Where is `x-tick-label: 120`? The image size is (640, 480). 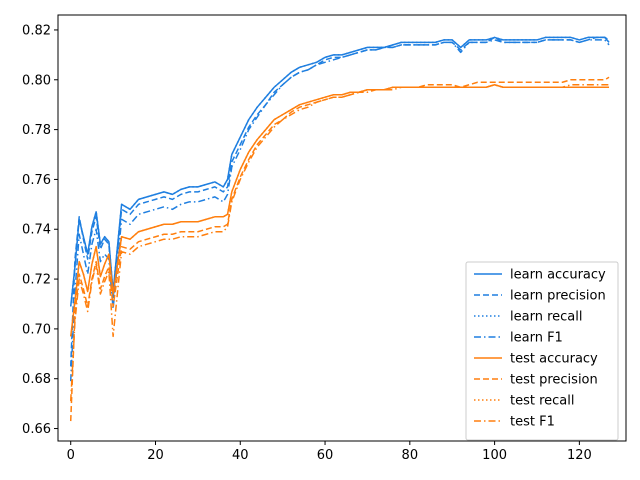 x-tick-label: 120 is located at coordinates (579, 455).